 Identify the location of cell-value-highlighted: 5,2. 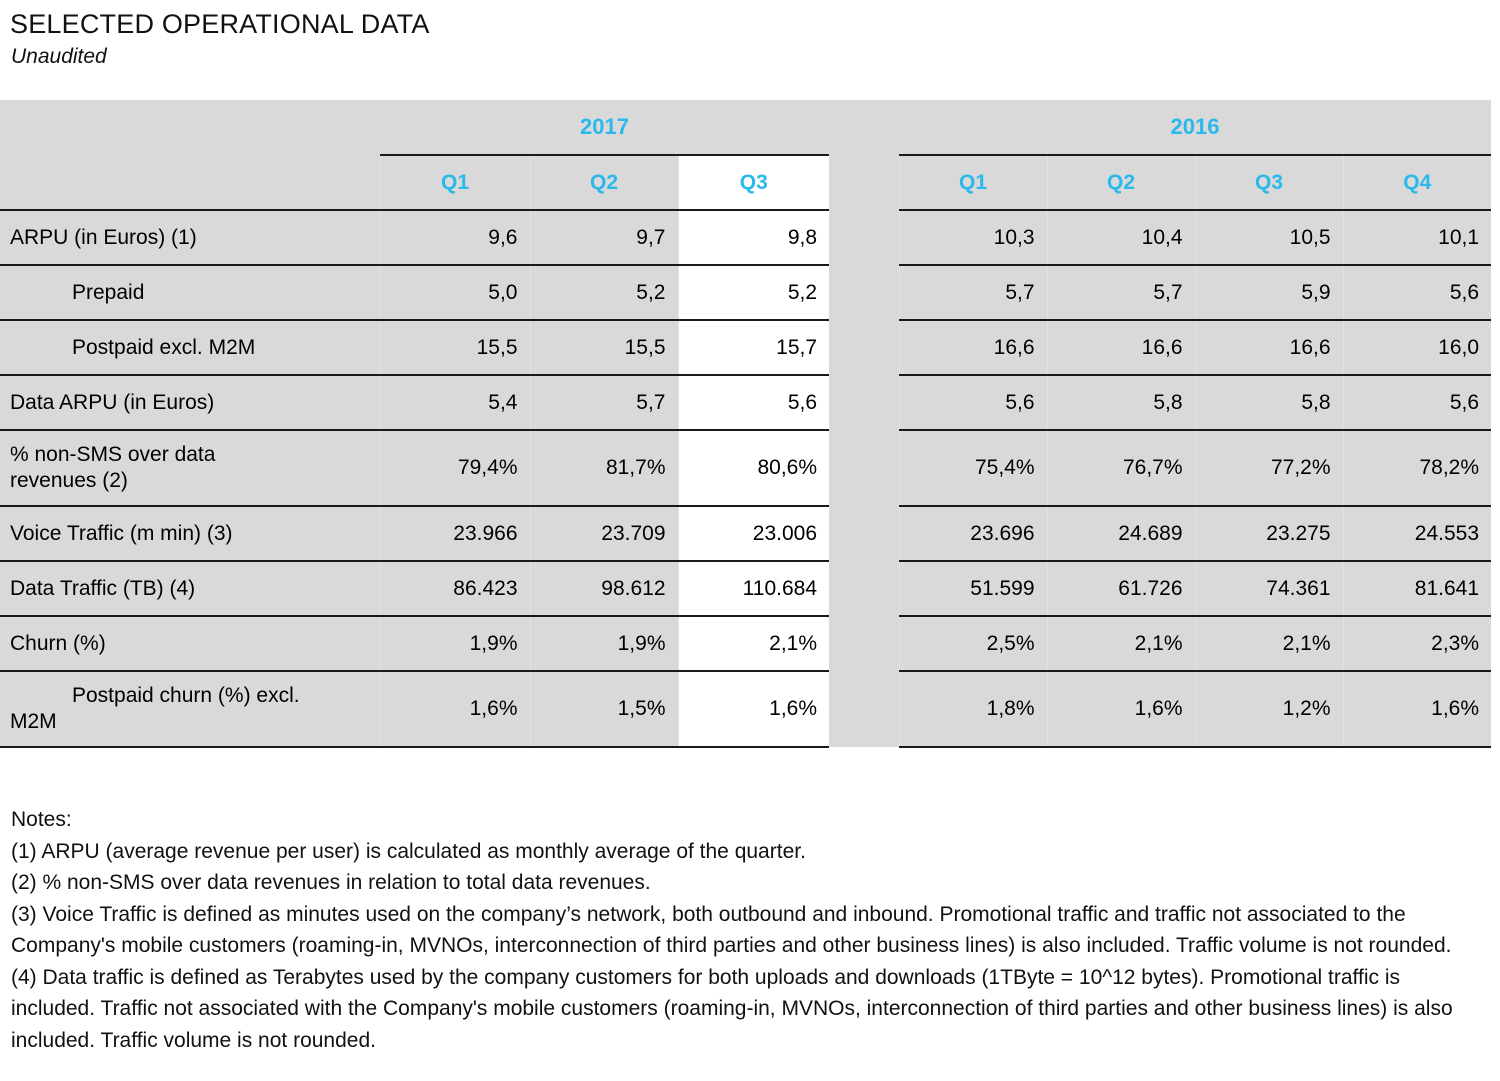
(753, 293).